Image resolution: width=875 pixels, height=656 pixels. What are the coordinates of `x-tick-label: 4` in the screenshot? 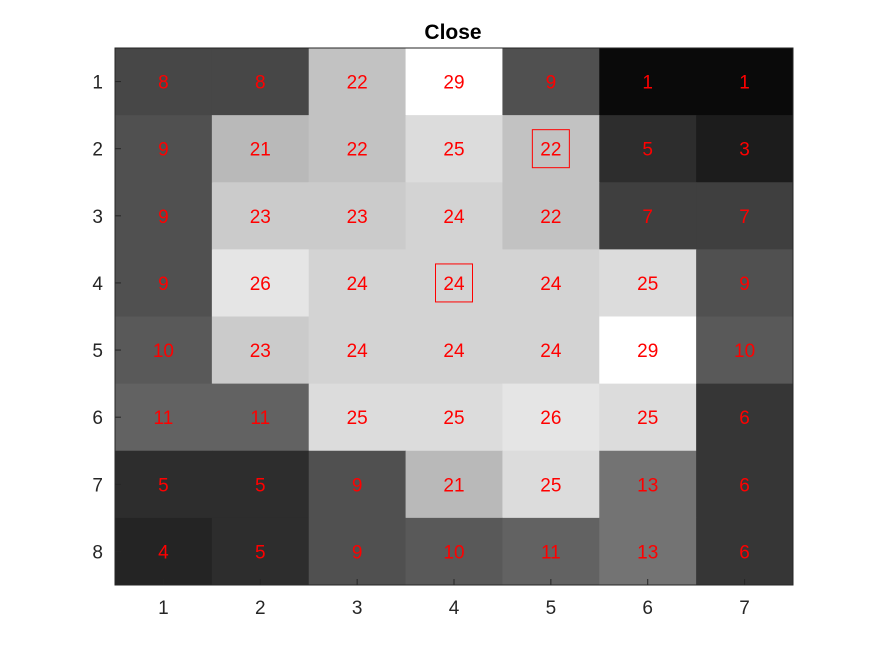 It's located at (454, 608).